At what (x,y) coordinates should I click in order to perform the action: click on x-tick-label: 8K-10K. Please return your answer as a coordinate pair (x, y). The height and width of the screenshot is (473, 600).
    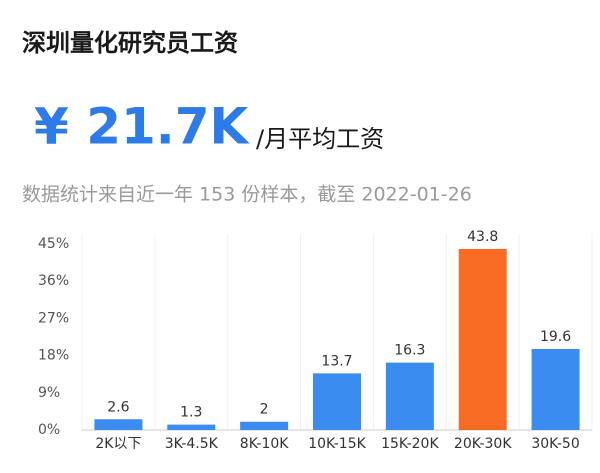
    Looking at the image, I should click on (264, 444).